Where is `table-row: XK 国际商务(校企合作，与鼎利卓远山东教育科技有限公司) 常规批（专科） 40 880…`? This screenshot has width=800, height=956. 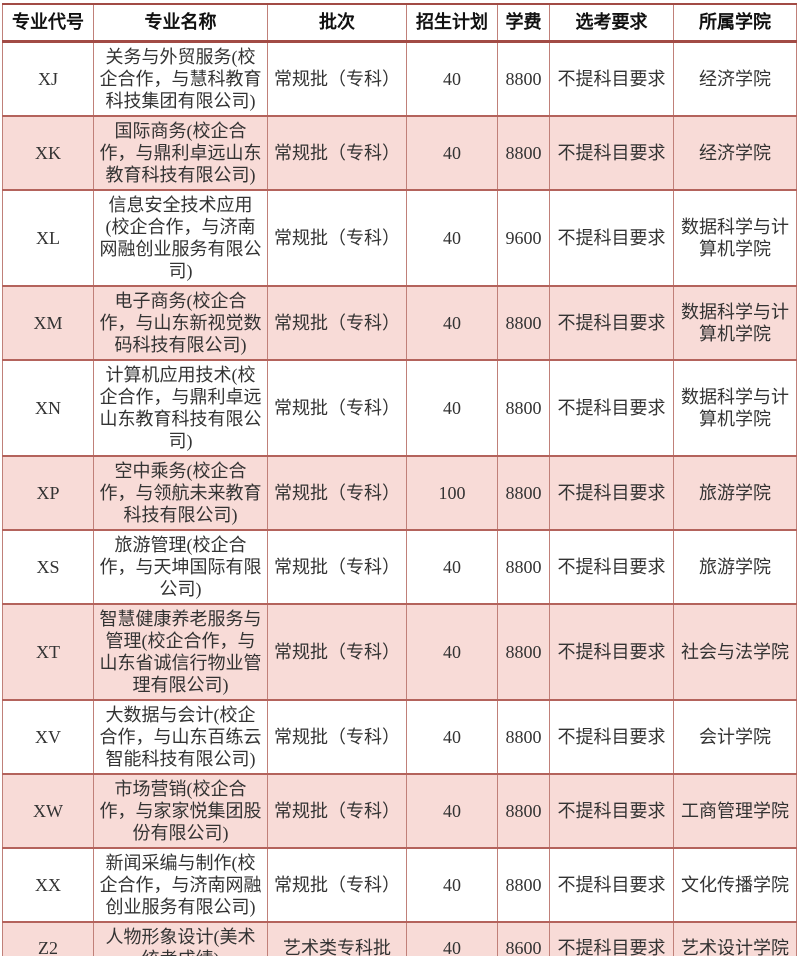 table-row: XK 国际商务(校企合作，与鼎利卓远山东教育科技有限公司) 常规批（专科） 40 880… is located at coordinates (399, 152).